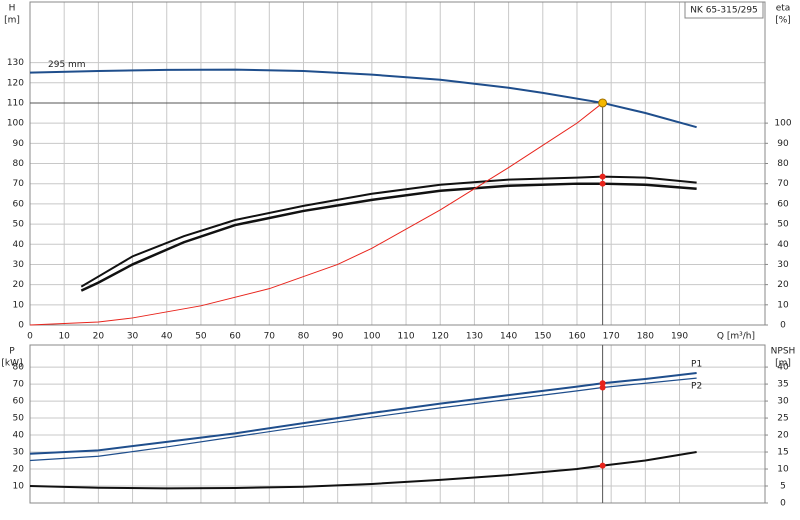  What do you see at coordinates (782, 419) in the screenshot?
I see `y2-tick-label: 25` at bounding box center [782, 419].